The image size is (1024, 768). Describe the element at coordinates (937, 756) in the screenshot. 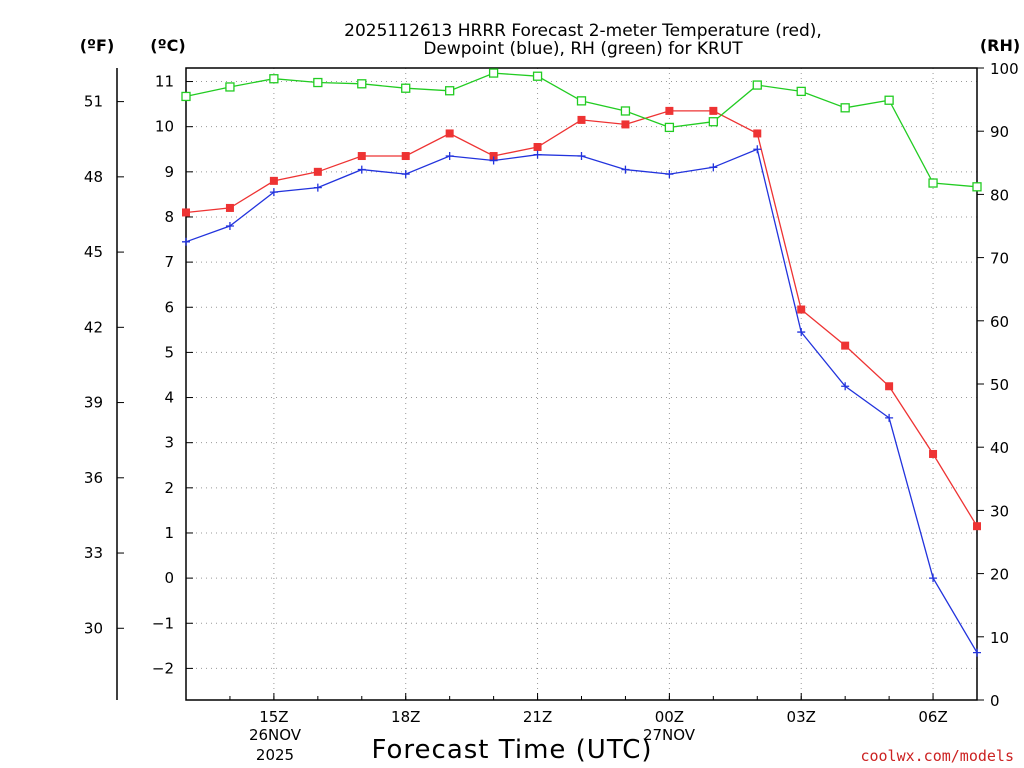

I see `credit-link: coolwx.com/models` at that location.